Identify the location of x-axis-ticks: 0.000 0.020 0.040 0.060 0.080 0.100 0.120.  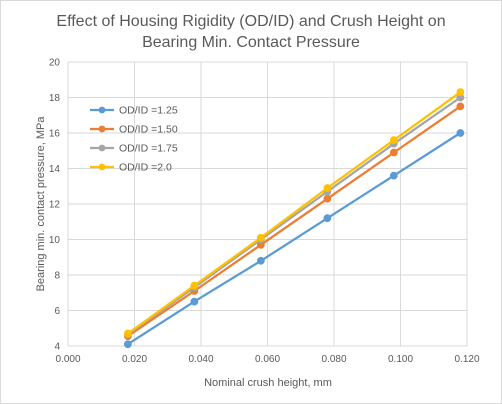
(267, 359).